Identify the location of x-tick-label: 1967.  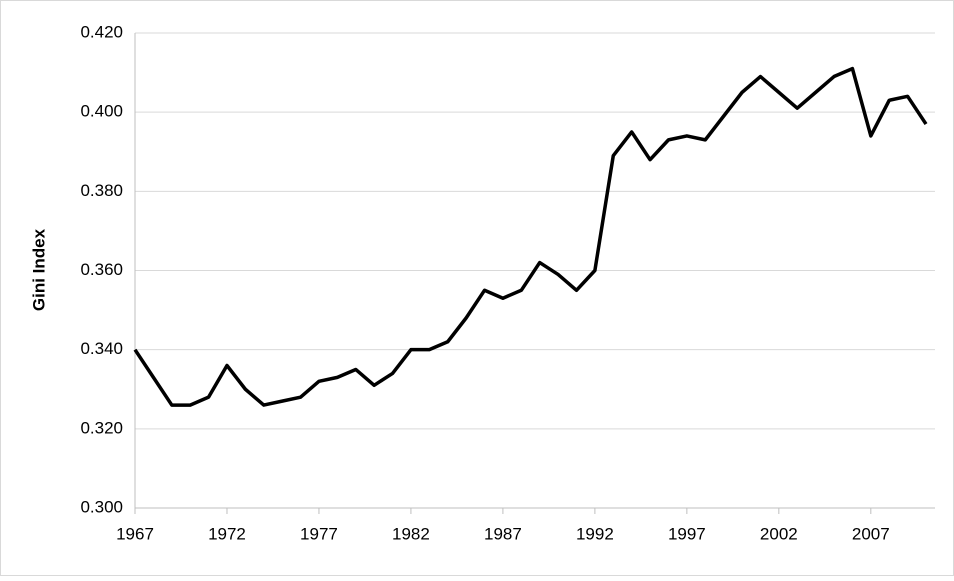
(135, 533).